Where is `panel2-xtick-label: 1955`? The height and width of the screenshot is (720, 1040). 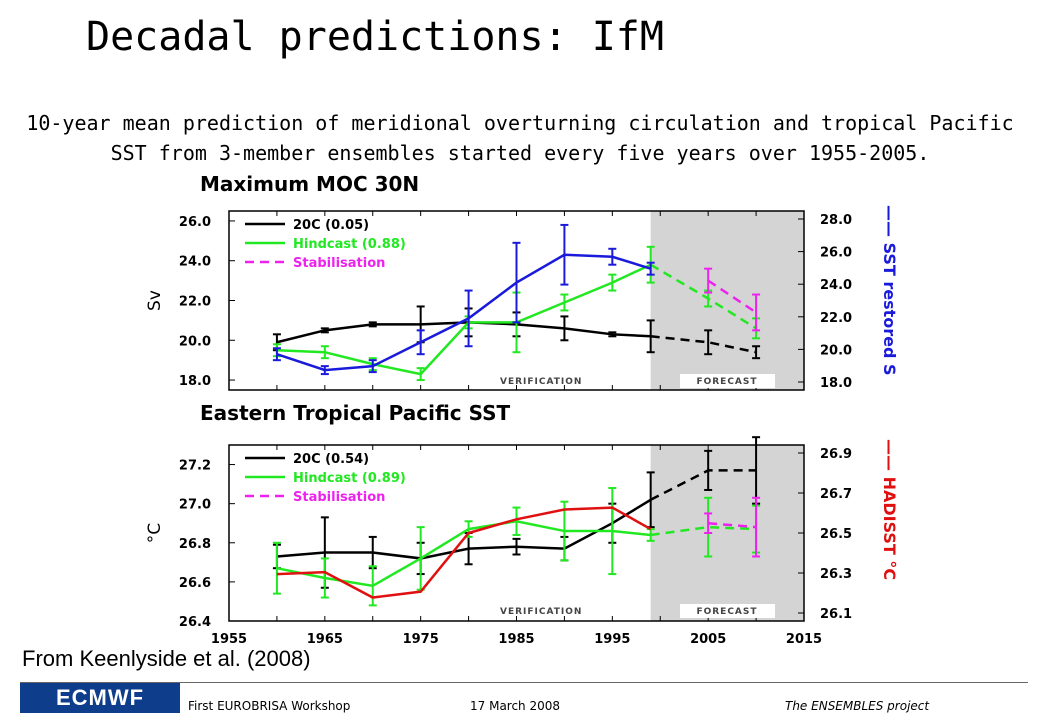
panel2-xtick-label: 1955 is located at coordinates (229, 639).